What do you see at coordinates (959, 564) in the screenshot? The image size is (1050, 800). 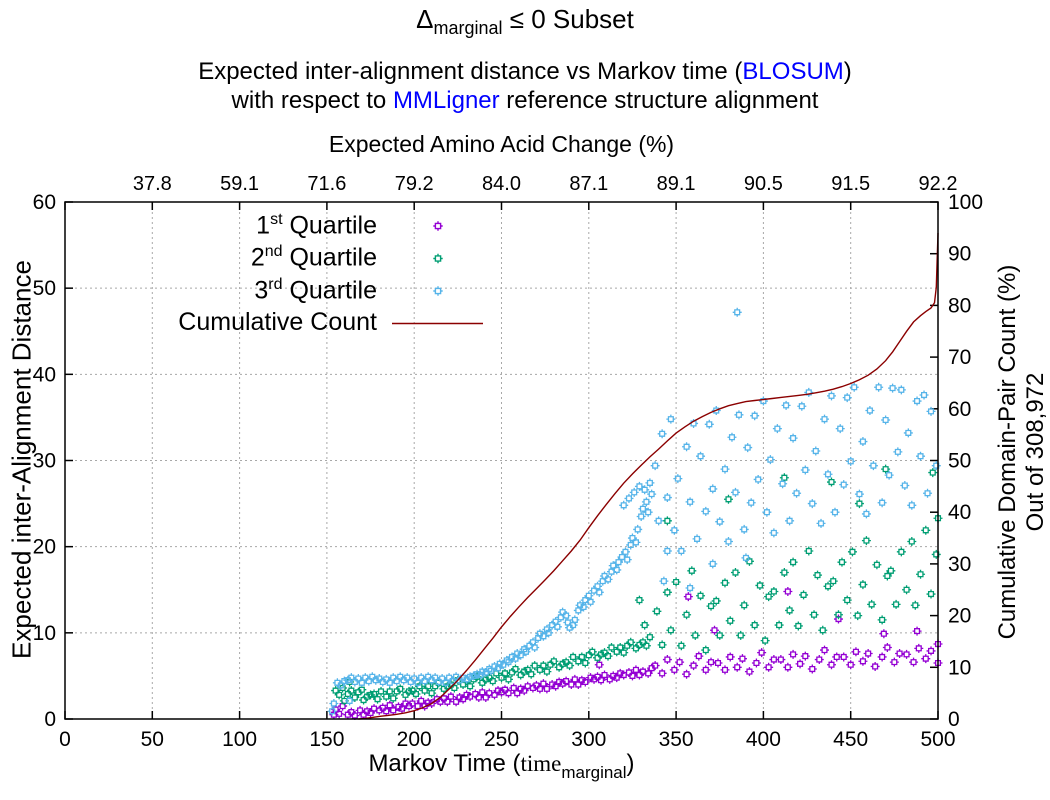 I see `right-tick-label: 30` at bounding box center [959, 564].